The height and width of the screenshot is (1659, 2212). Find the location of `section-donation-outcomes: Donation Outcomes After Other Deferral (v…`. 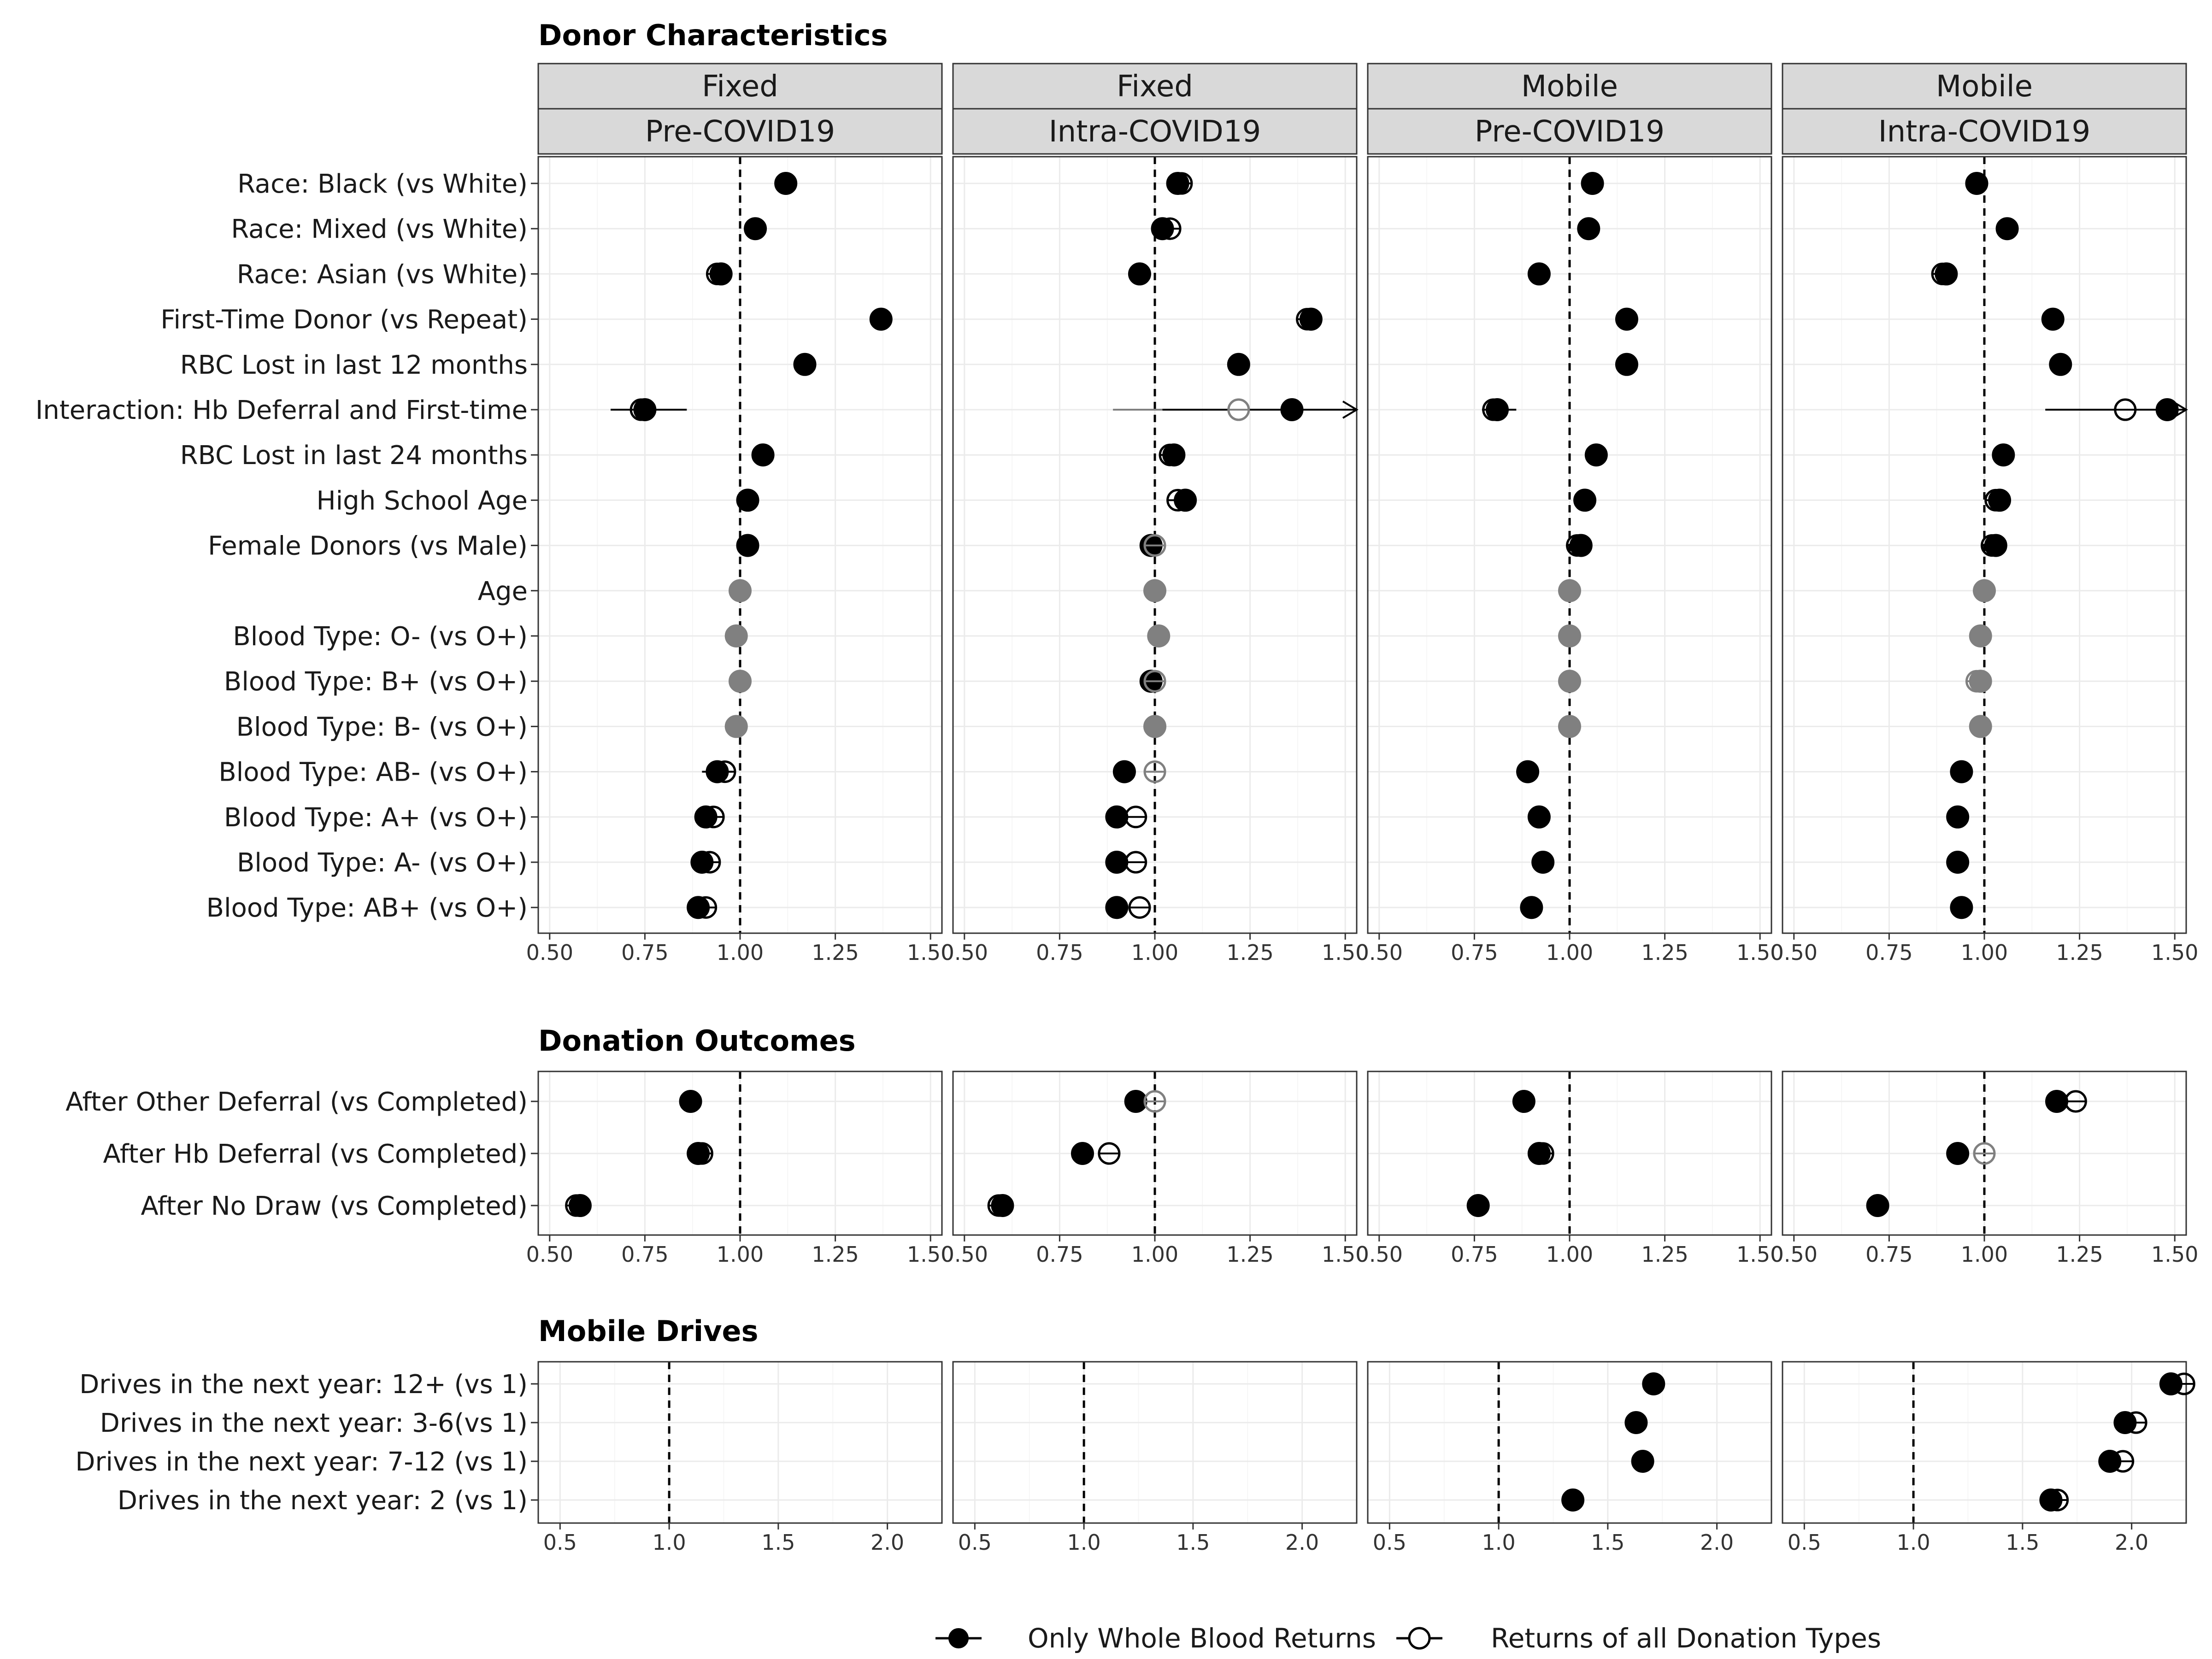

section-donation-outcomes: Donation Outcomes After Other Deferral (v… is located at coordinates (1131, 1145).